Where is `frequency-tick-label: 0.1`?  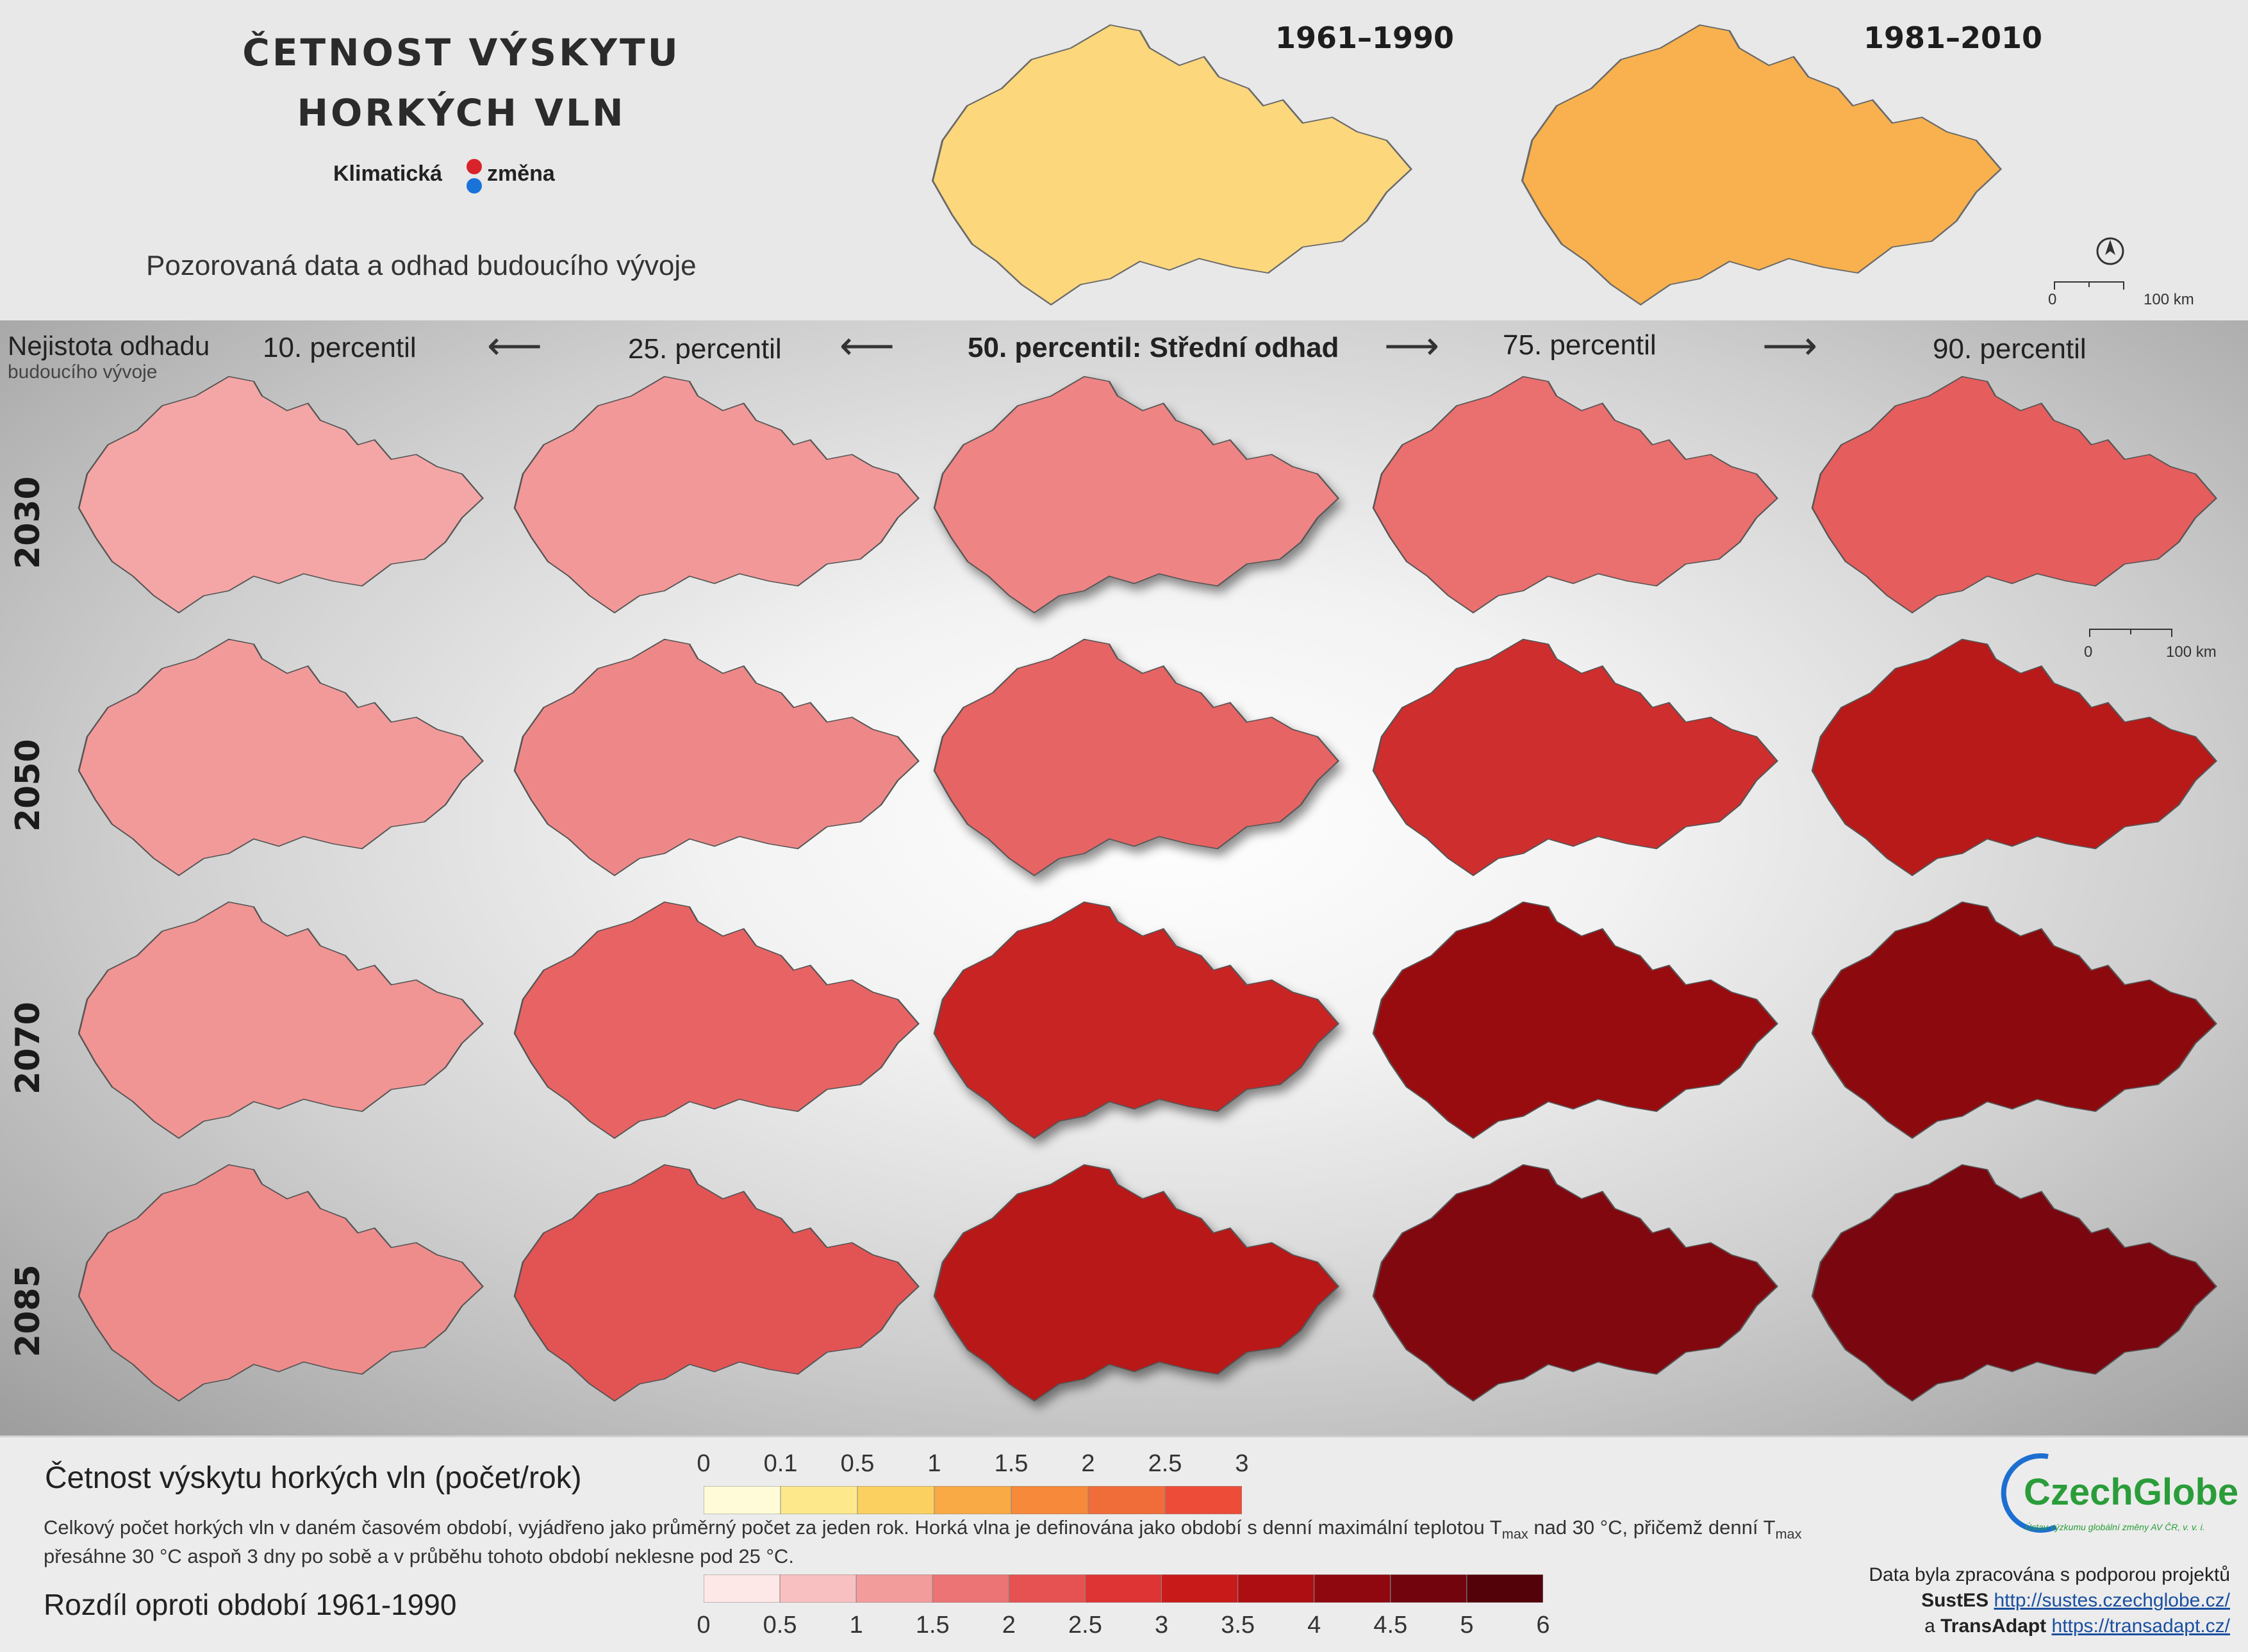 frequency-tick-label: 0.1 is located at coordinates (780, 1463).